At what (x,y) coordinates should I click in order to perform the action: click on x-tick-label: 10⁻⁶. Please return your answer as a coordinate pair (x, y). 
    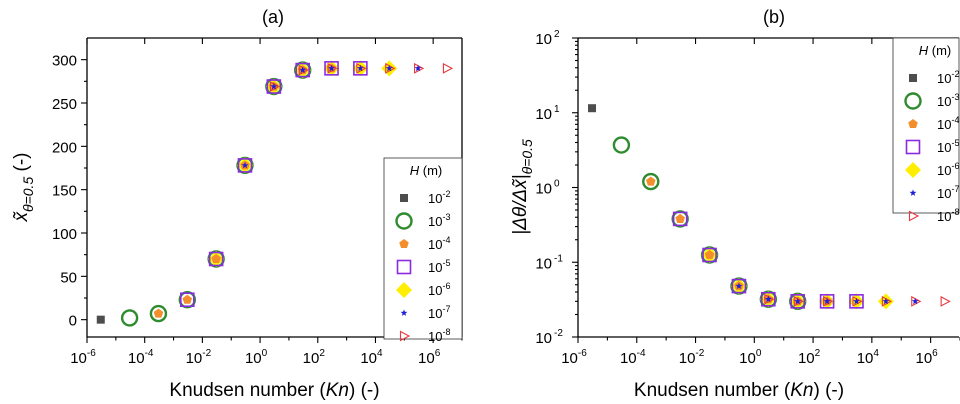
    Looking at the image, I should click on (574, 357).